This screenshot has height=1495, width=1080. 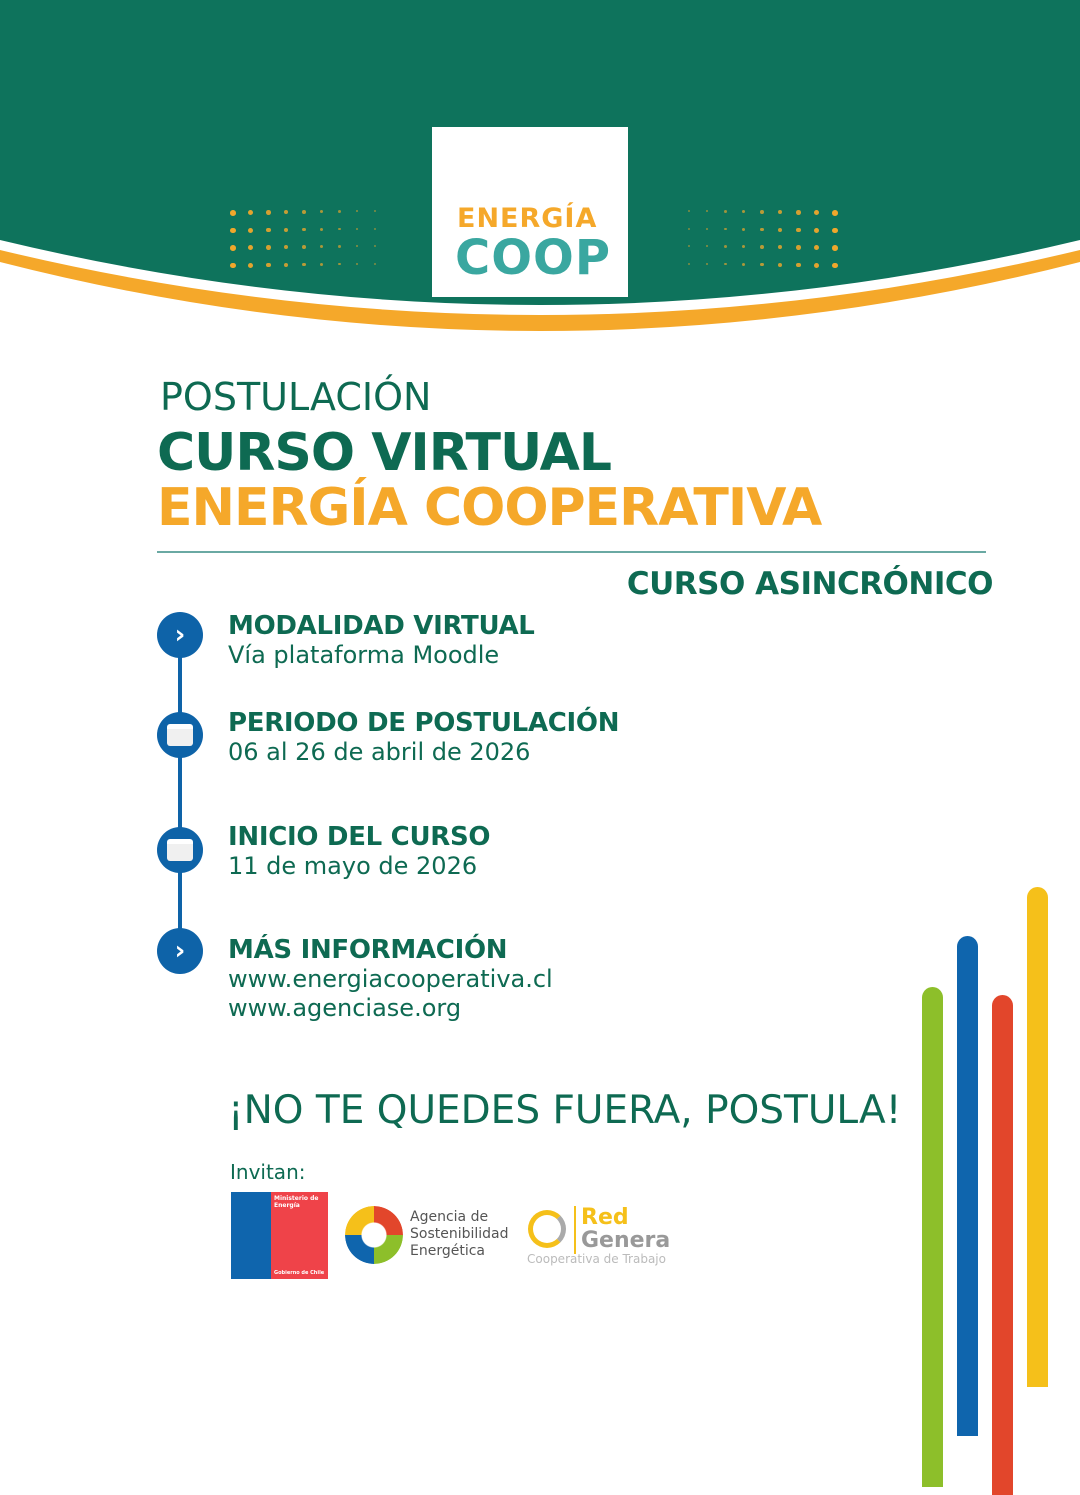 What do you see at coordinates (967, 1186) in the screenshot?
I see `decor-bar-blue` at bounding box center [967, 1186].